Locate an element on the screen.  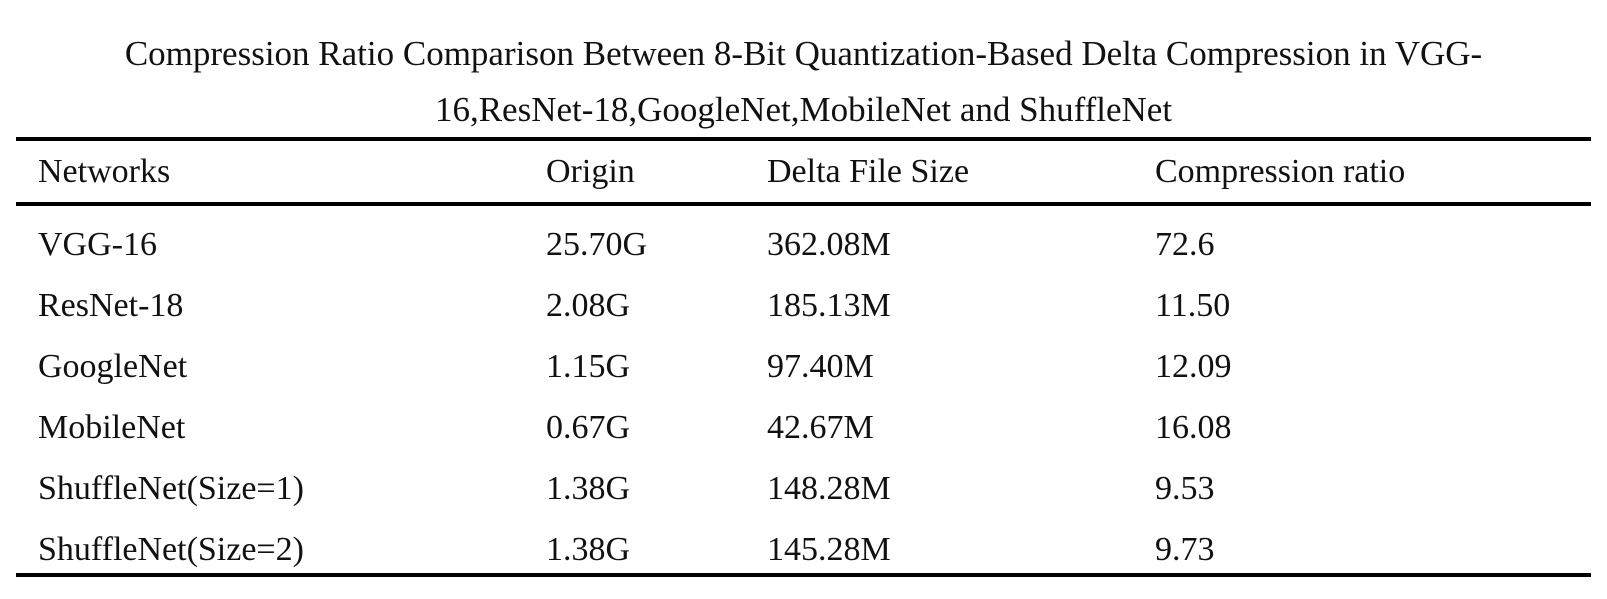
table-row: ShuffleNet(Size=1) 1.38G 148.28M 9.53 is located at coordinates (803, 488).